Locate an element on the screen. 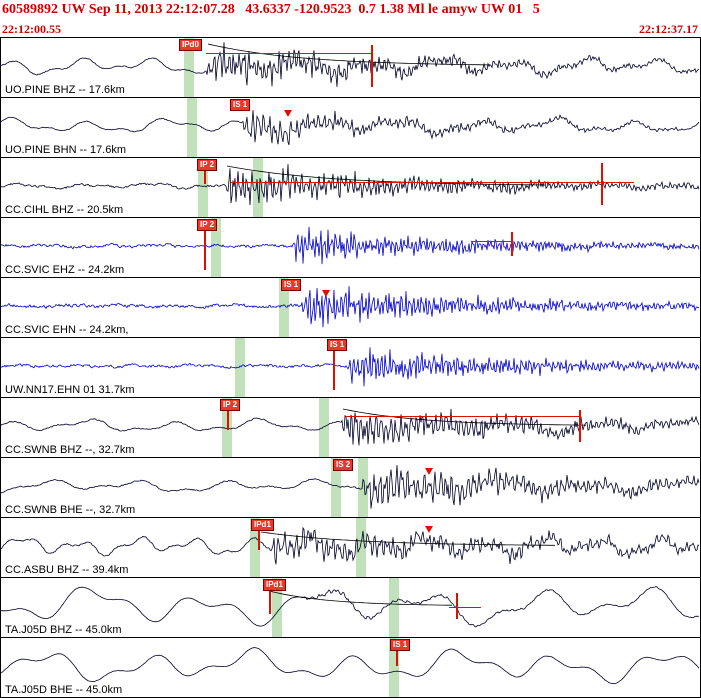 This screenshot has width=701, height=698. pick-flag: IS 2 is located at coordinates (343, 465).